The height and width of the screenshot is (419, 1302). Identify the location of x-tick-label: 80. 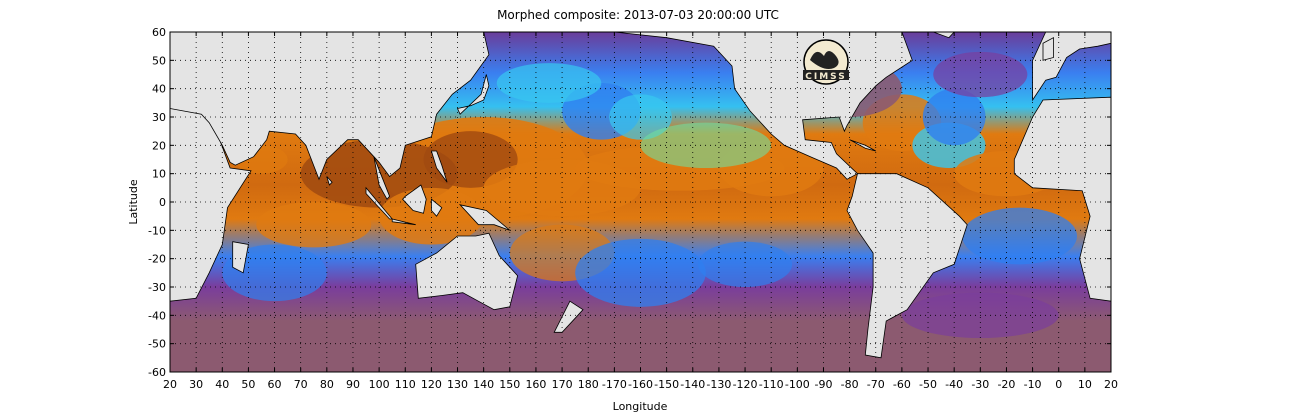
(327, 384).